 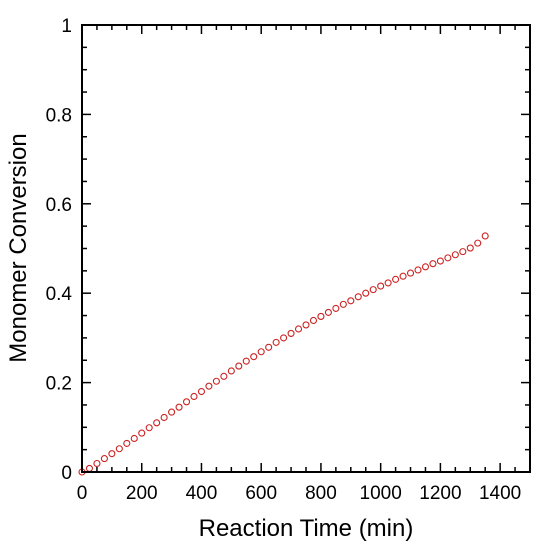 I want to click on x-tick-label: 1200, so click(x=440, y=493).